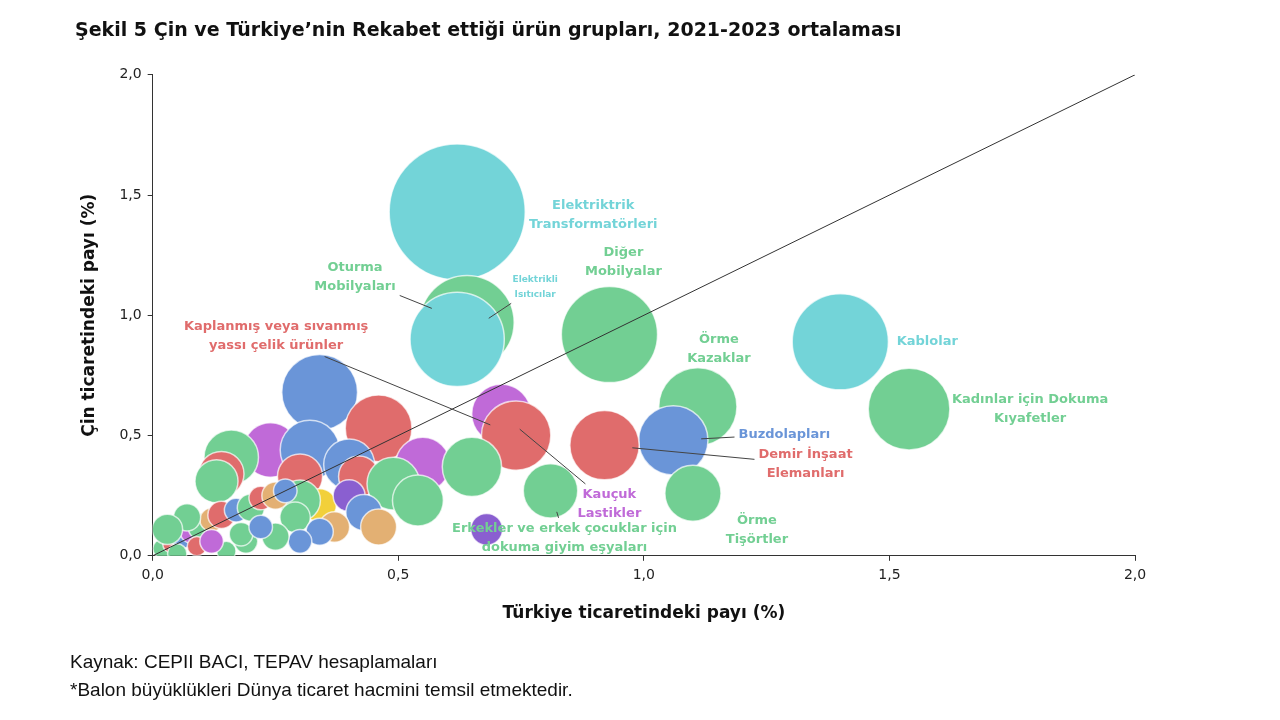 This screenshot has width=1280, height=720. Describe the element at coordinates (644, 612) in the screenshot. I see `x-axis-title: Türkiye ticaretindeki payı (%)` at that location.